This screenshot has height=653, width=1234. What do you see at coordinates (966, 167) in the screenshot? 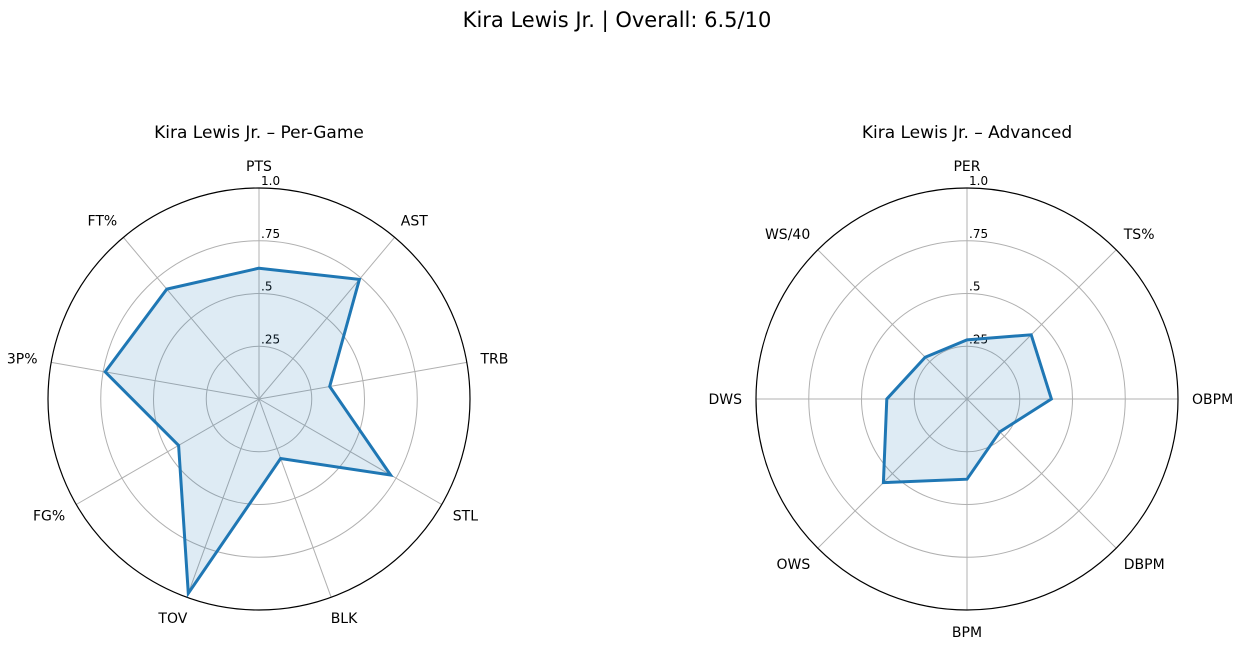
I see `category-label: PER` at bounding box center [966, 167].